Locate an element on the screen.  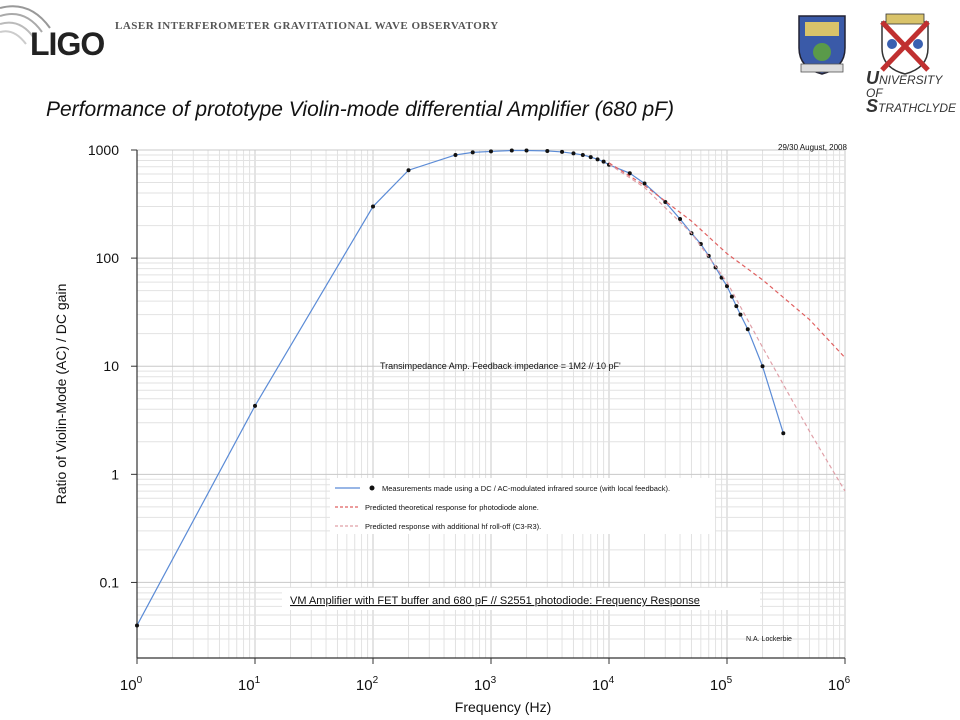
x-tick-label: 10⁵ is located at coordinates (721, 684).